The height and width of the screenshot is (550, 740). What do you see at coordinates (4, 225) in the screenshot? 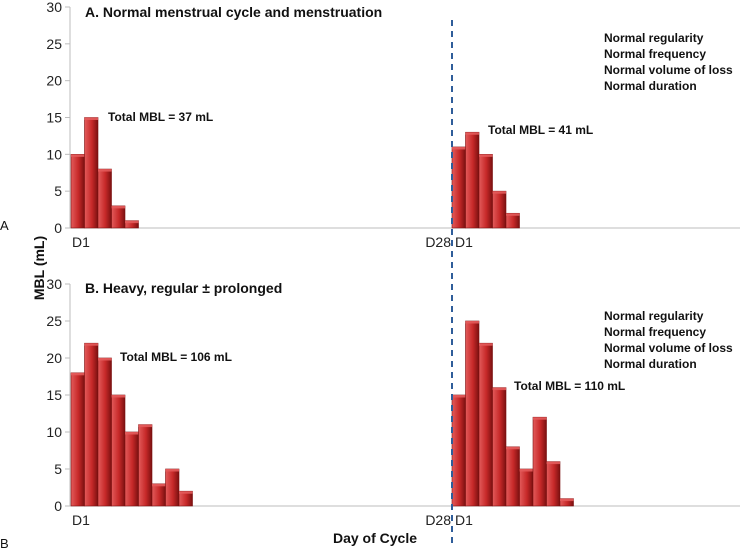
I see `panel-letter: A` at bounding box center [4, 225].